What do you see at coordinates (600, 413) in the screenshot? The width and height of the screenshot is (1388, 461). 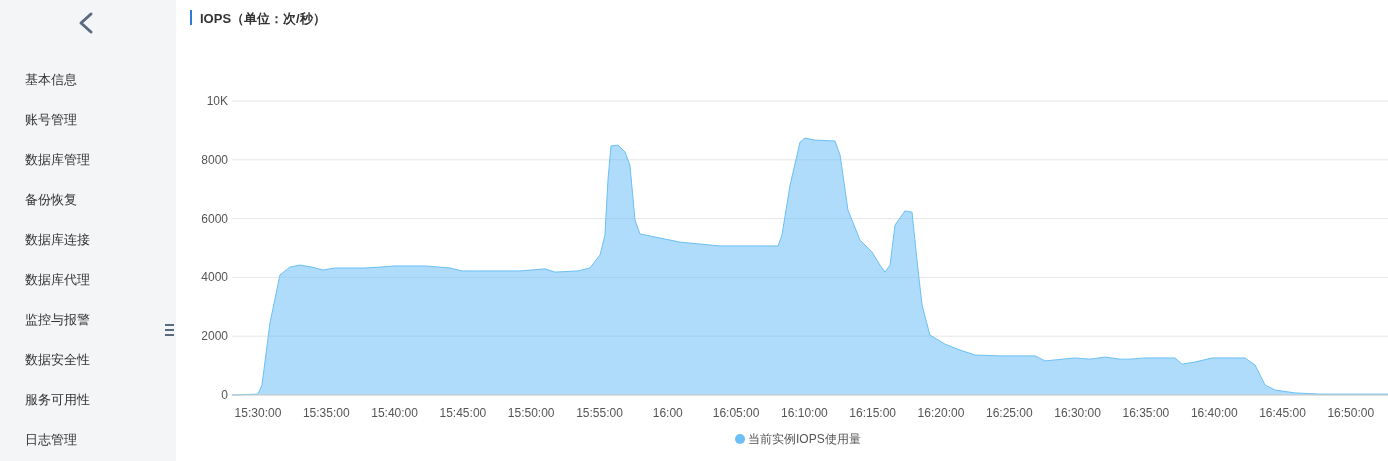 I see `x-tick-label: 15:55:00` at bounding box center [600, 413].